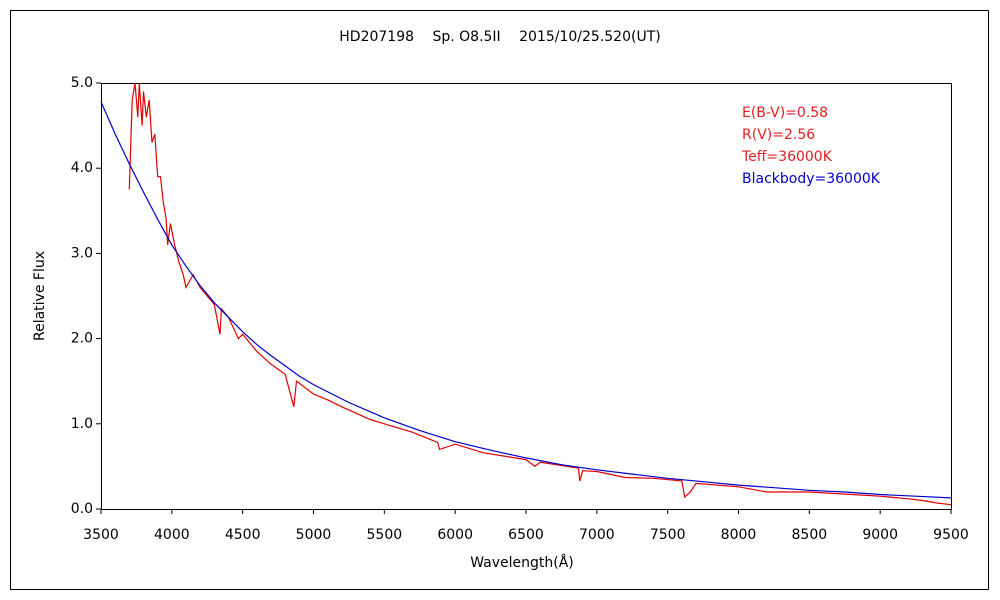 The width and height of the screenshot is (1000, 600). What do you see at coordinates (526, 535) in the screenshot?
I see `x-tick-label: 6500` at bounding box center [526, 535].